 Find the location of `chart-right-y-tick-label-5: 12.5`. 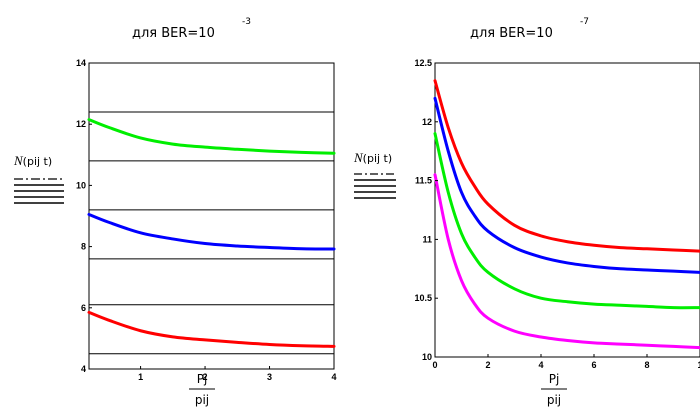

chart-right-y-tick-label-5: 12.5 is located at coordinates (423, 63).